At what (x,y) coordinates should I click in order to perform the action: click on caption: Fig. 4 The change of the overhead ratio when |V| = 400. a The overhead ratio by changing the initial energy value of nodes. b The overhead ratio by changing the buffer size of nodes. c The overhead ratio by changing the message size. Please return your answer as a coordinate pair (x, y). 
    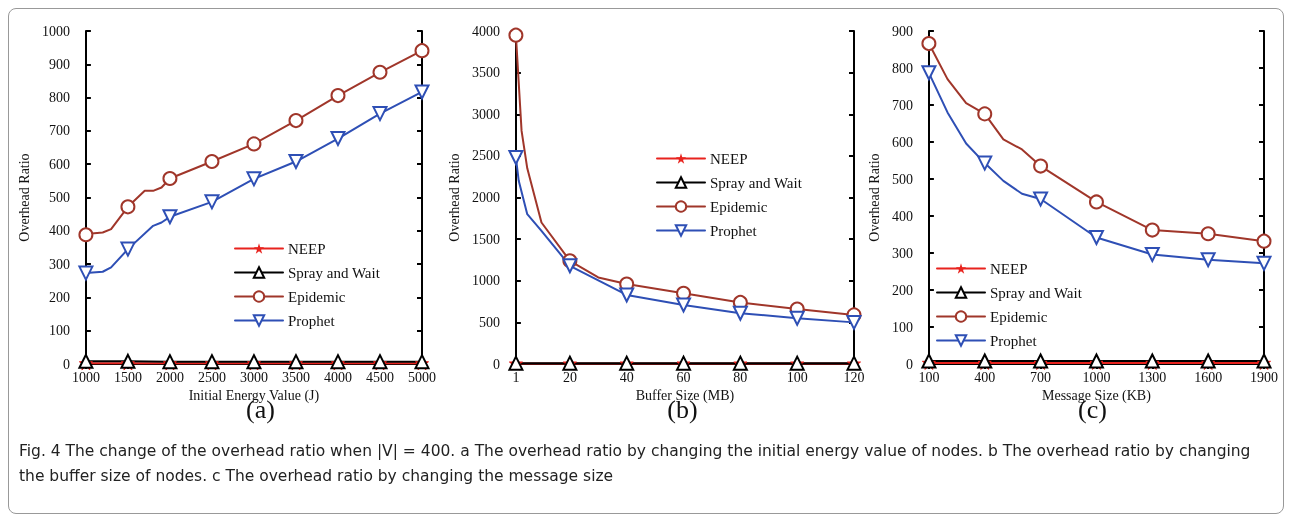
    Looking at the image, I should click on (635, 464).